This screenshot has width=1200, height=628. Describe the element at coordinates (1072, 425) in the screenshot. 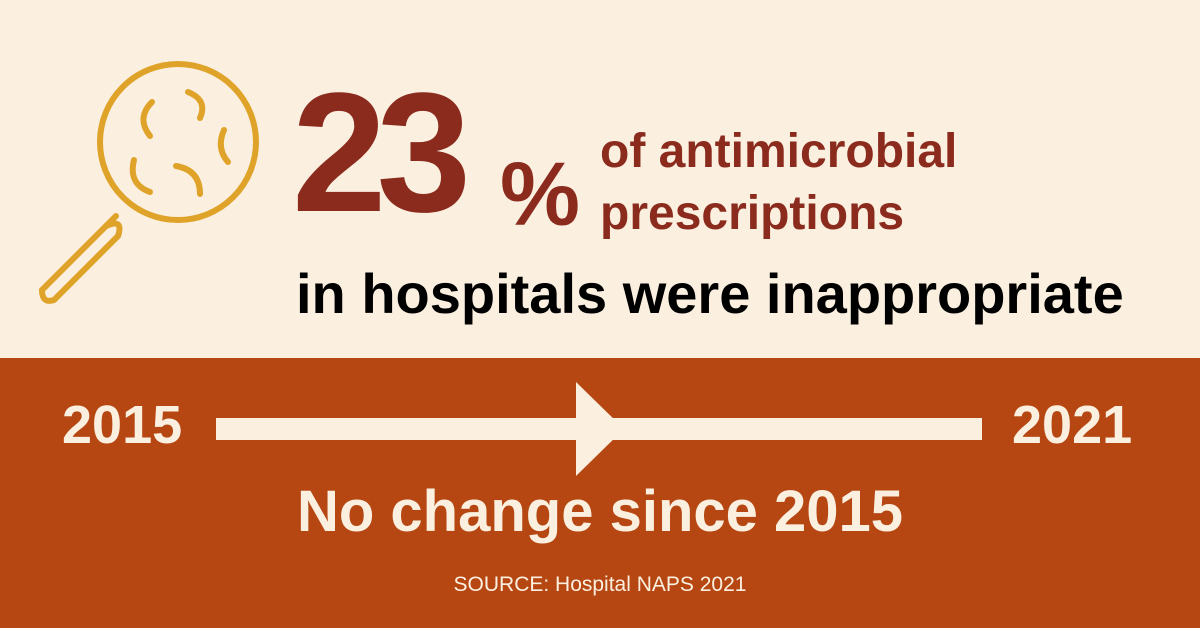

I see `end-year: 2021` at that location.